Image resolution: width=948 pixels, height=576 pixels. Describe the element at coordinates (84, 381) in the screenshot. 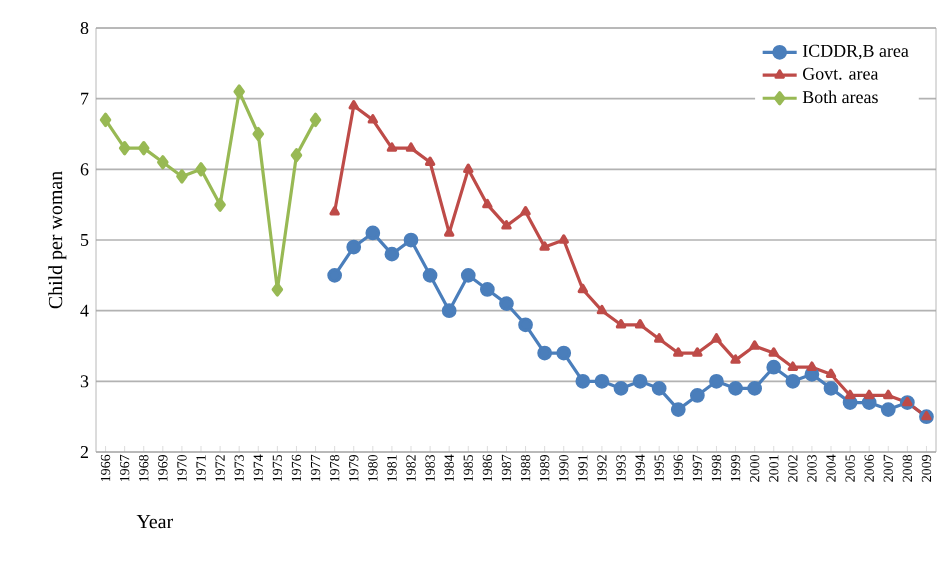

I see `y-tick-label: 3` at that location.